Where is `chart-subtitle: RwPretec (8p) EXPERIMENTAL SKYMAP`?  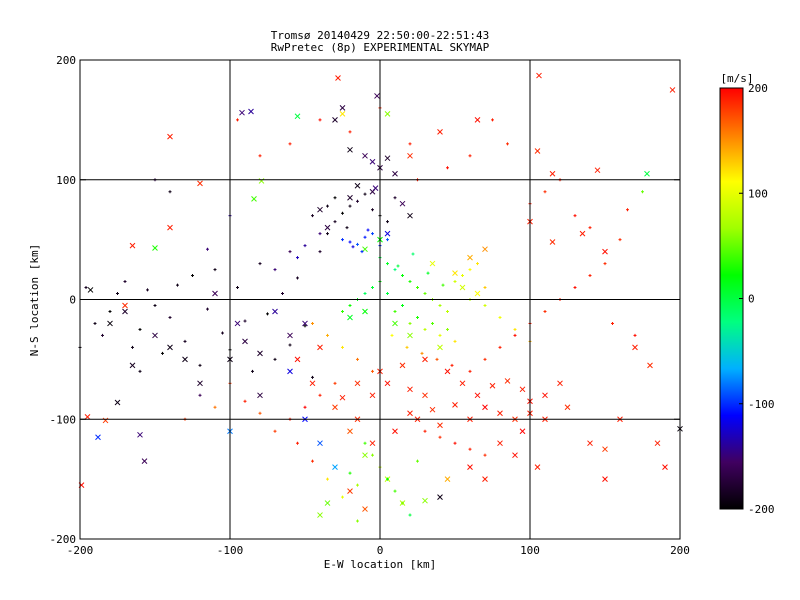 chart-subtitle: RwPretec (8p) EXPERIMENTAL SKYMAP is located at coordinates (380, 47).